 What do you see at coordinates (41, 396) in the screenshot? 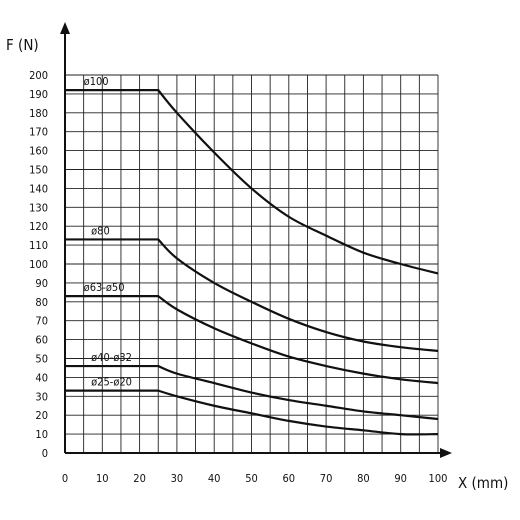
I see `y-tick-label: 30` at bounding box center [41, 396].